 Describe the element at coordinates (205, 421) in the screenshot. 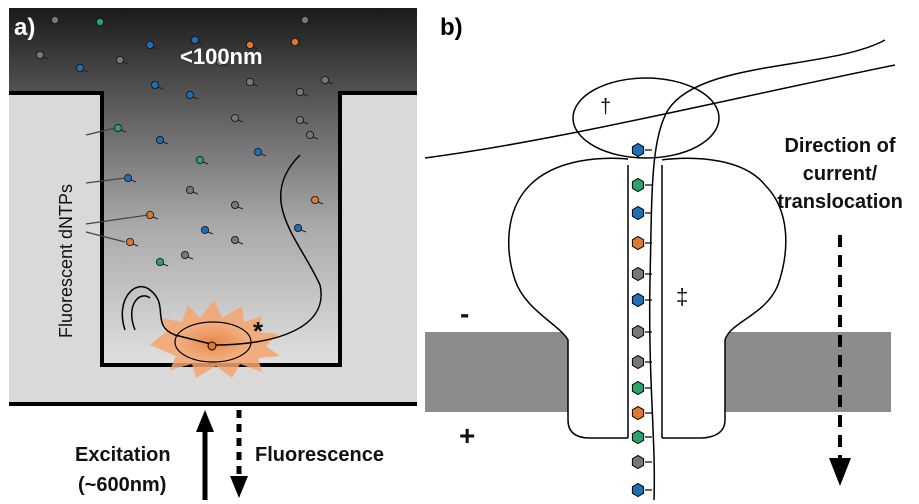

I see `excitation-arrowhead` at that location.